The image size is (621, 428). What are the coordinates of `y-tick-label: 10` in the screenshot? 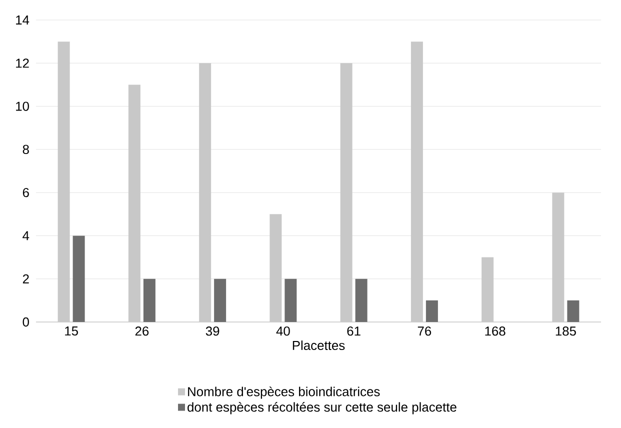 It's located at (22, 106).